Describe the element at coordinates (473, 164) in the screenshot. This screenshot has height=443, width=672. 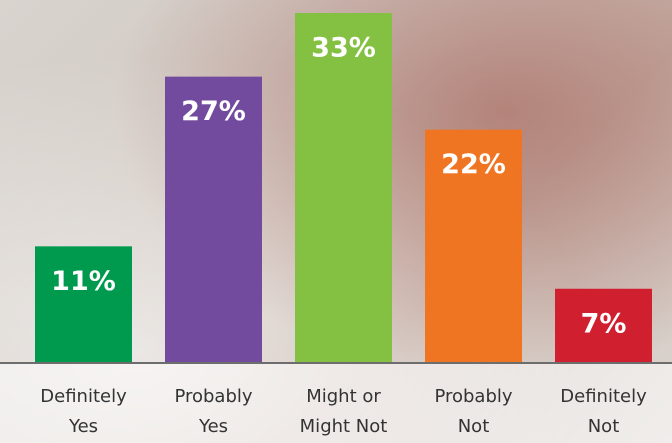
I see `value-label: 22%` at that location.